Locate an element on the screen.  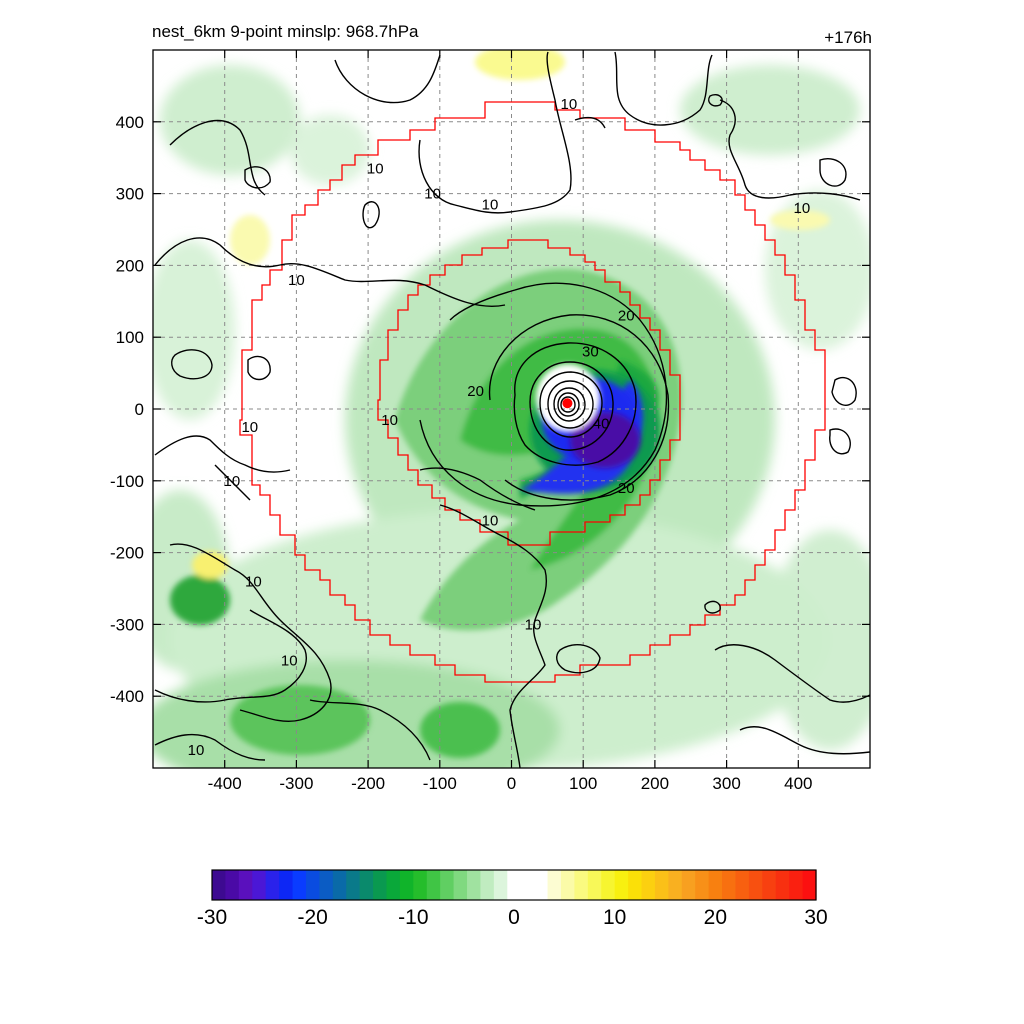
colorbar-tick-label: 10 is located at coordinates (614, 917).